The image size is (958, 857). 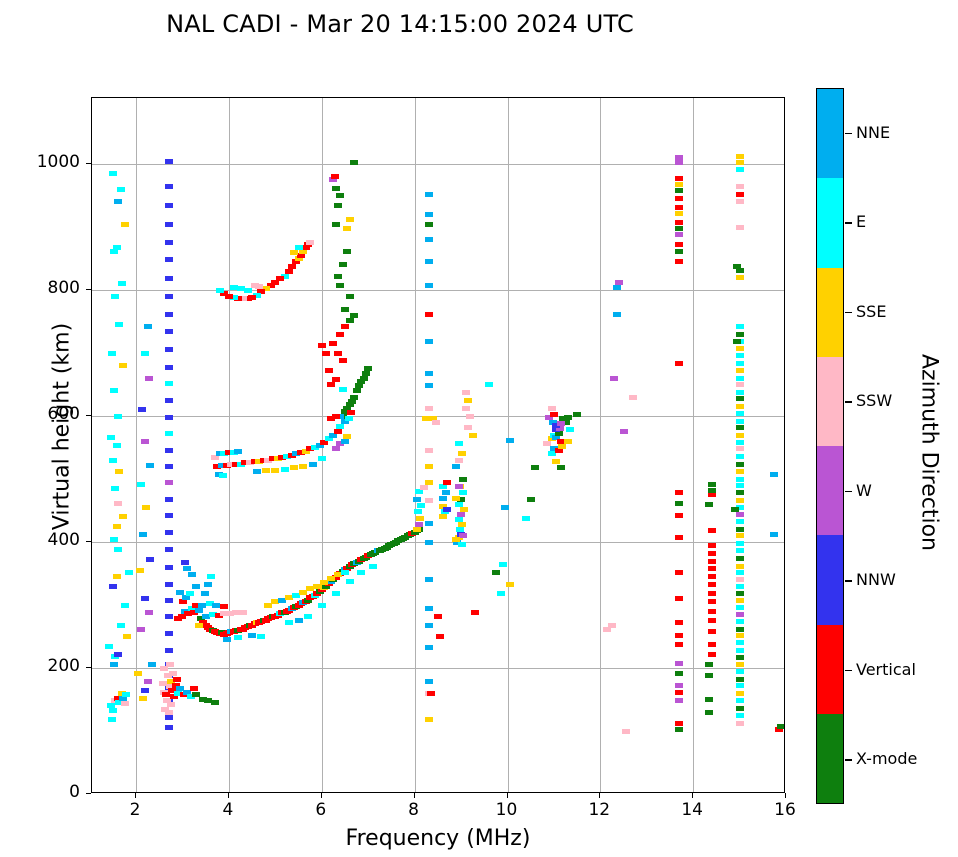 I want to click on colorbar-label-nne: NNE, so click(x=873, y=132).